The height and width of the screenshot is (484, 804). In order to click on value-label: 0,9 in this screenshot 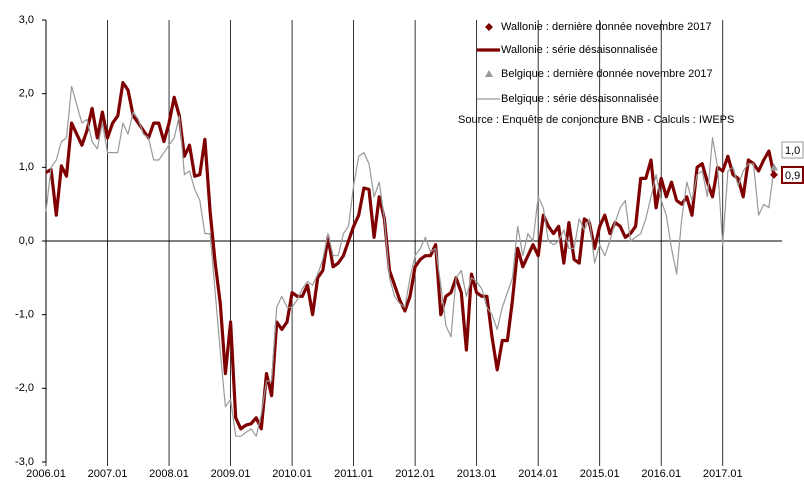, I will do `click(792, 176)`.